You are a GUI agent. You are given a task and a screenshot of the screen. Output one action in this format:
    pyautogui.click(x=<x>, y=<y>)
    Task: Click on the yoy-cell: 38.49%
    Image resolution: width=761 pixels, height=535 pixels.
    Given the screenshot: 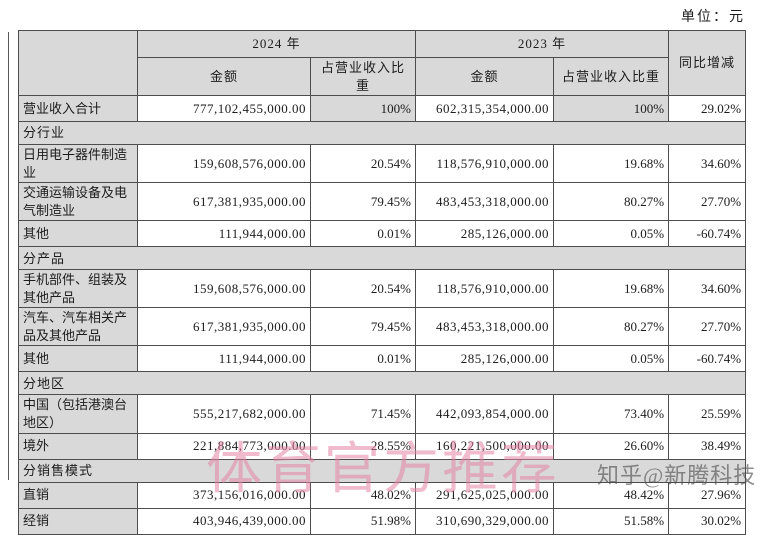 What is the action you would take?
    pyautogui.click(x=707, y=446)
    